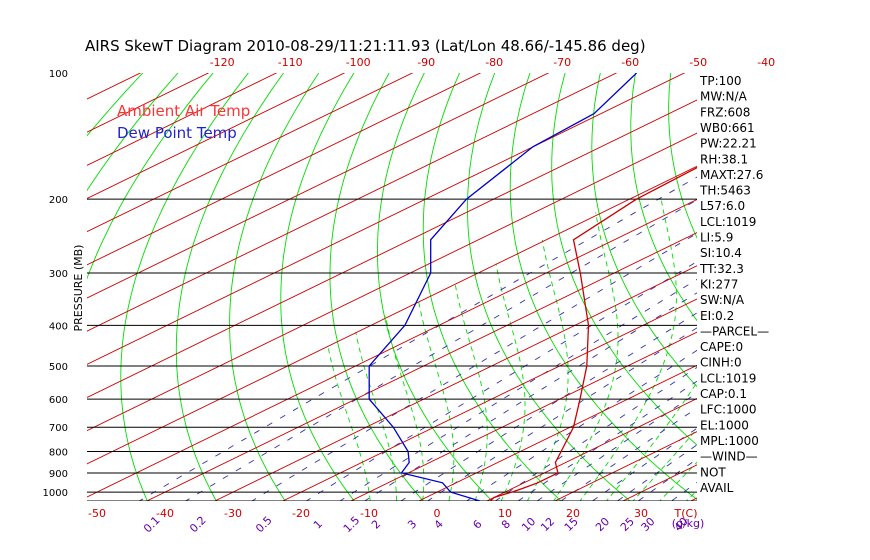 This screenshot has height=560, width=870. What do you see at coordinates (725, 112) in the screenshot?
I see `stat-line: FRZ:608` at bounding box center [725, 112].